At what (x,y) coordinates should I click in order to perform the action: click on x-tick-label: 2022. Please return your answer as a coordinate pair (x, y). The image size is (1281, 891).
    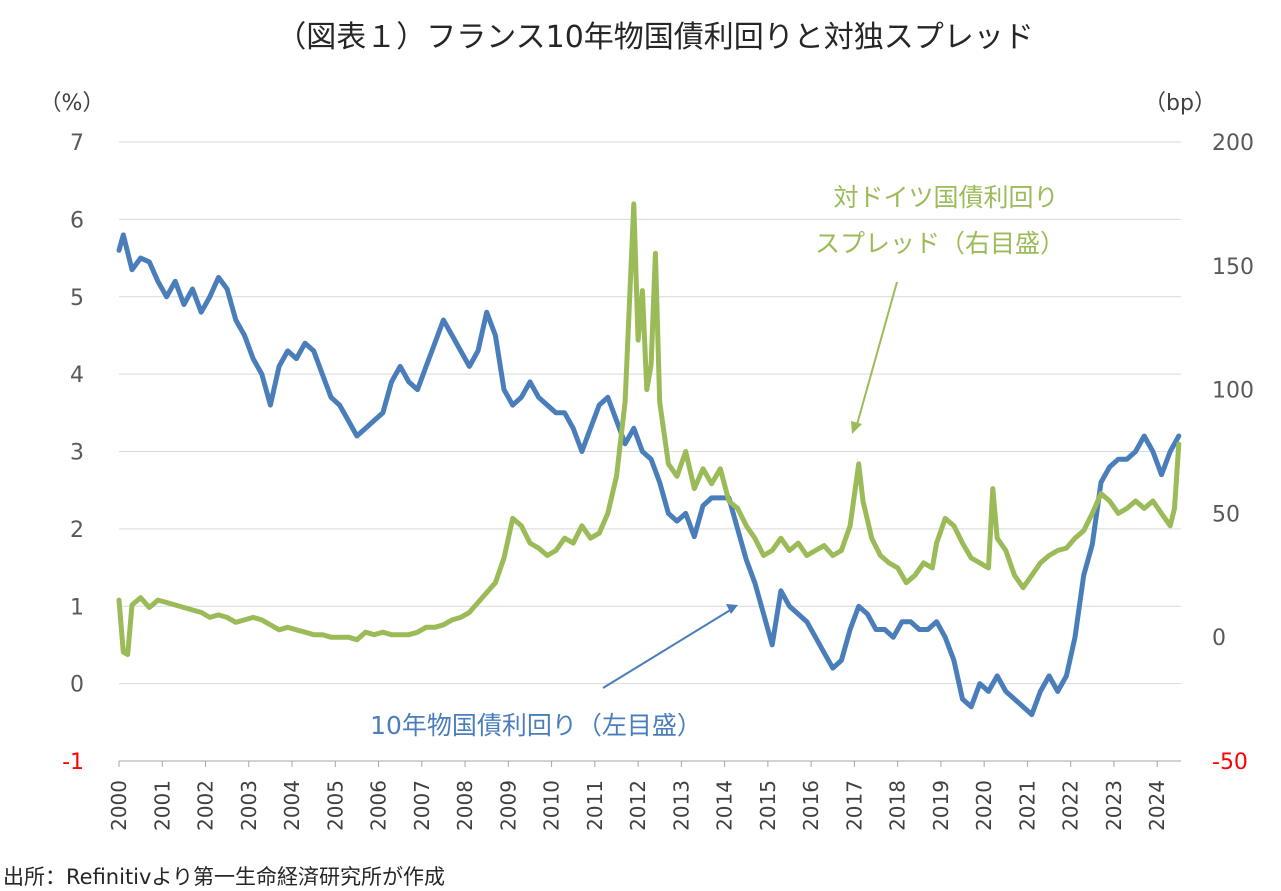
    Looking at the image, I should click on (1071, 805).